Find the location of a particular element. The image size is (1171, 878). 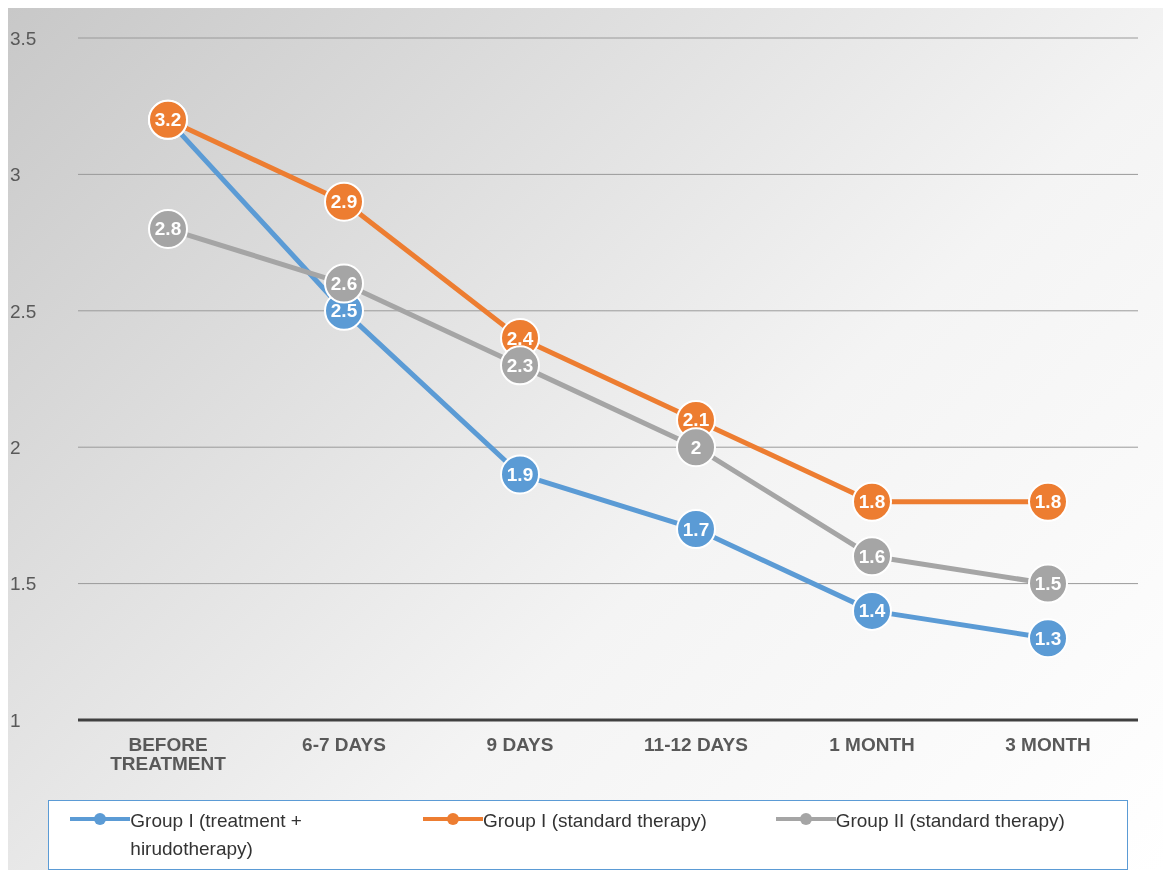

data-label: 2.3 is located at coordinates (520, 365).